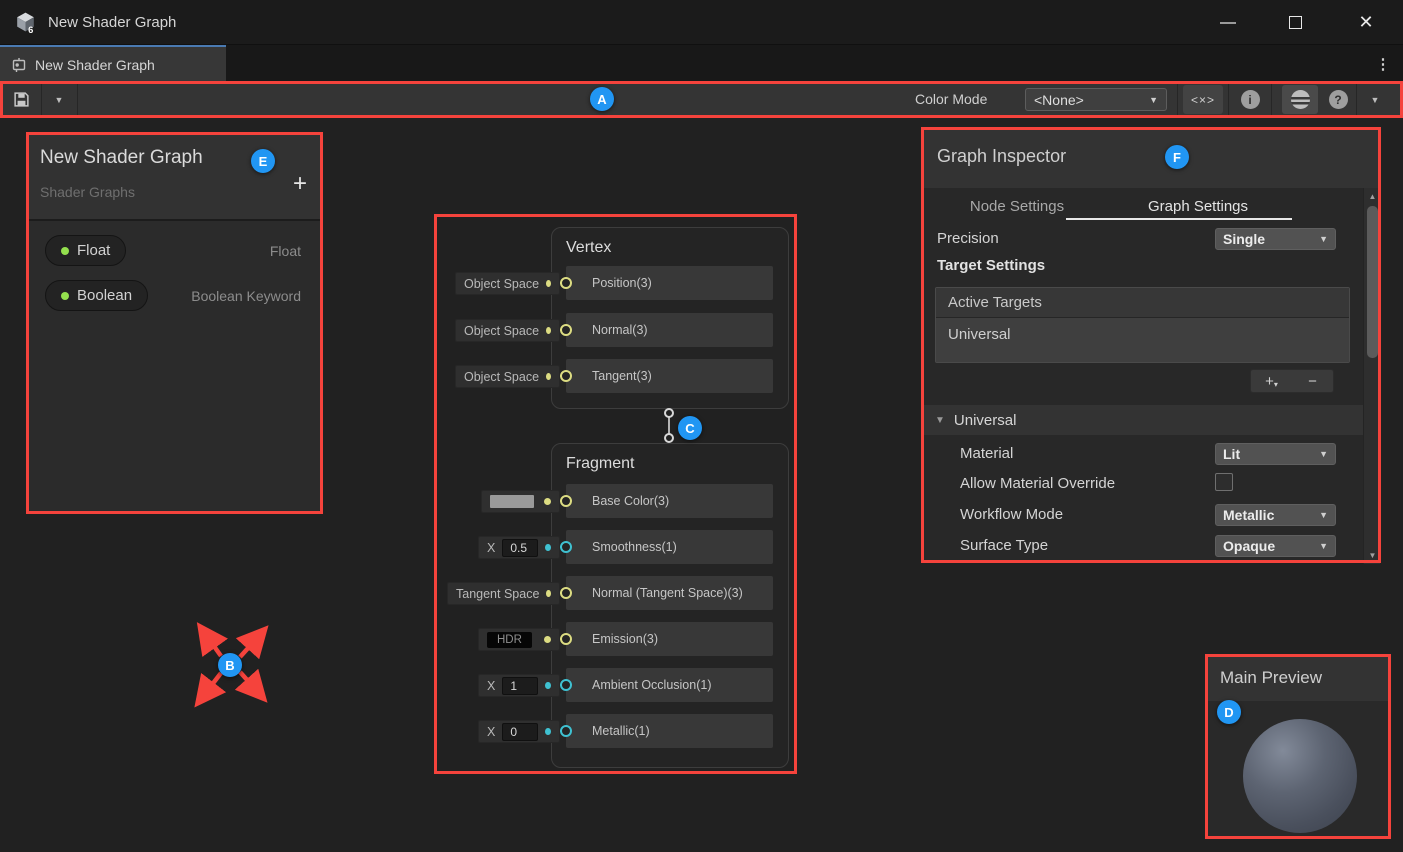 The image size is (1403, 852). I want to click on minimize-button, so click(1228, 22).